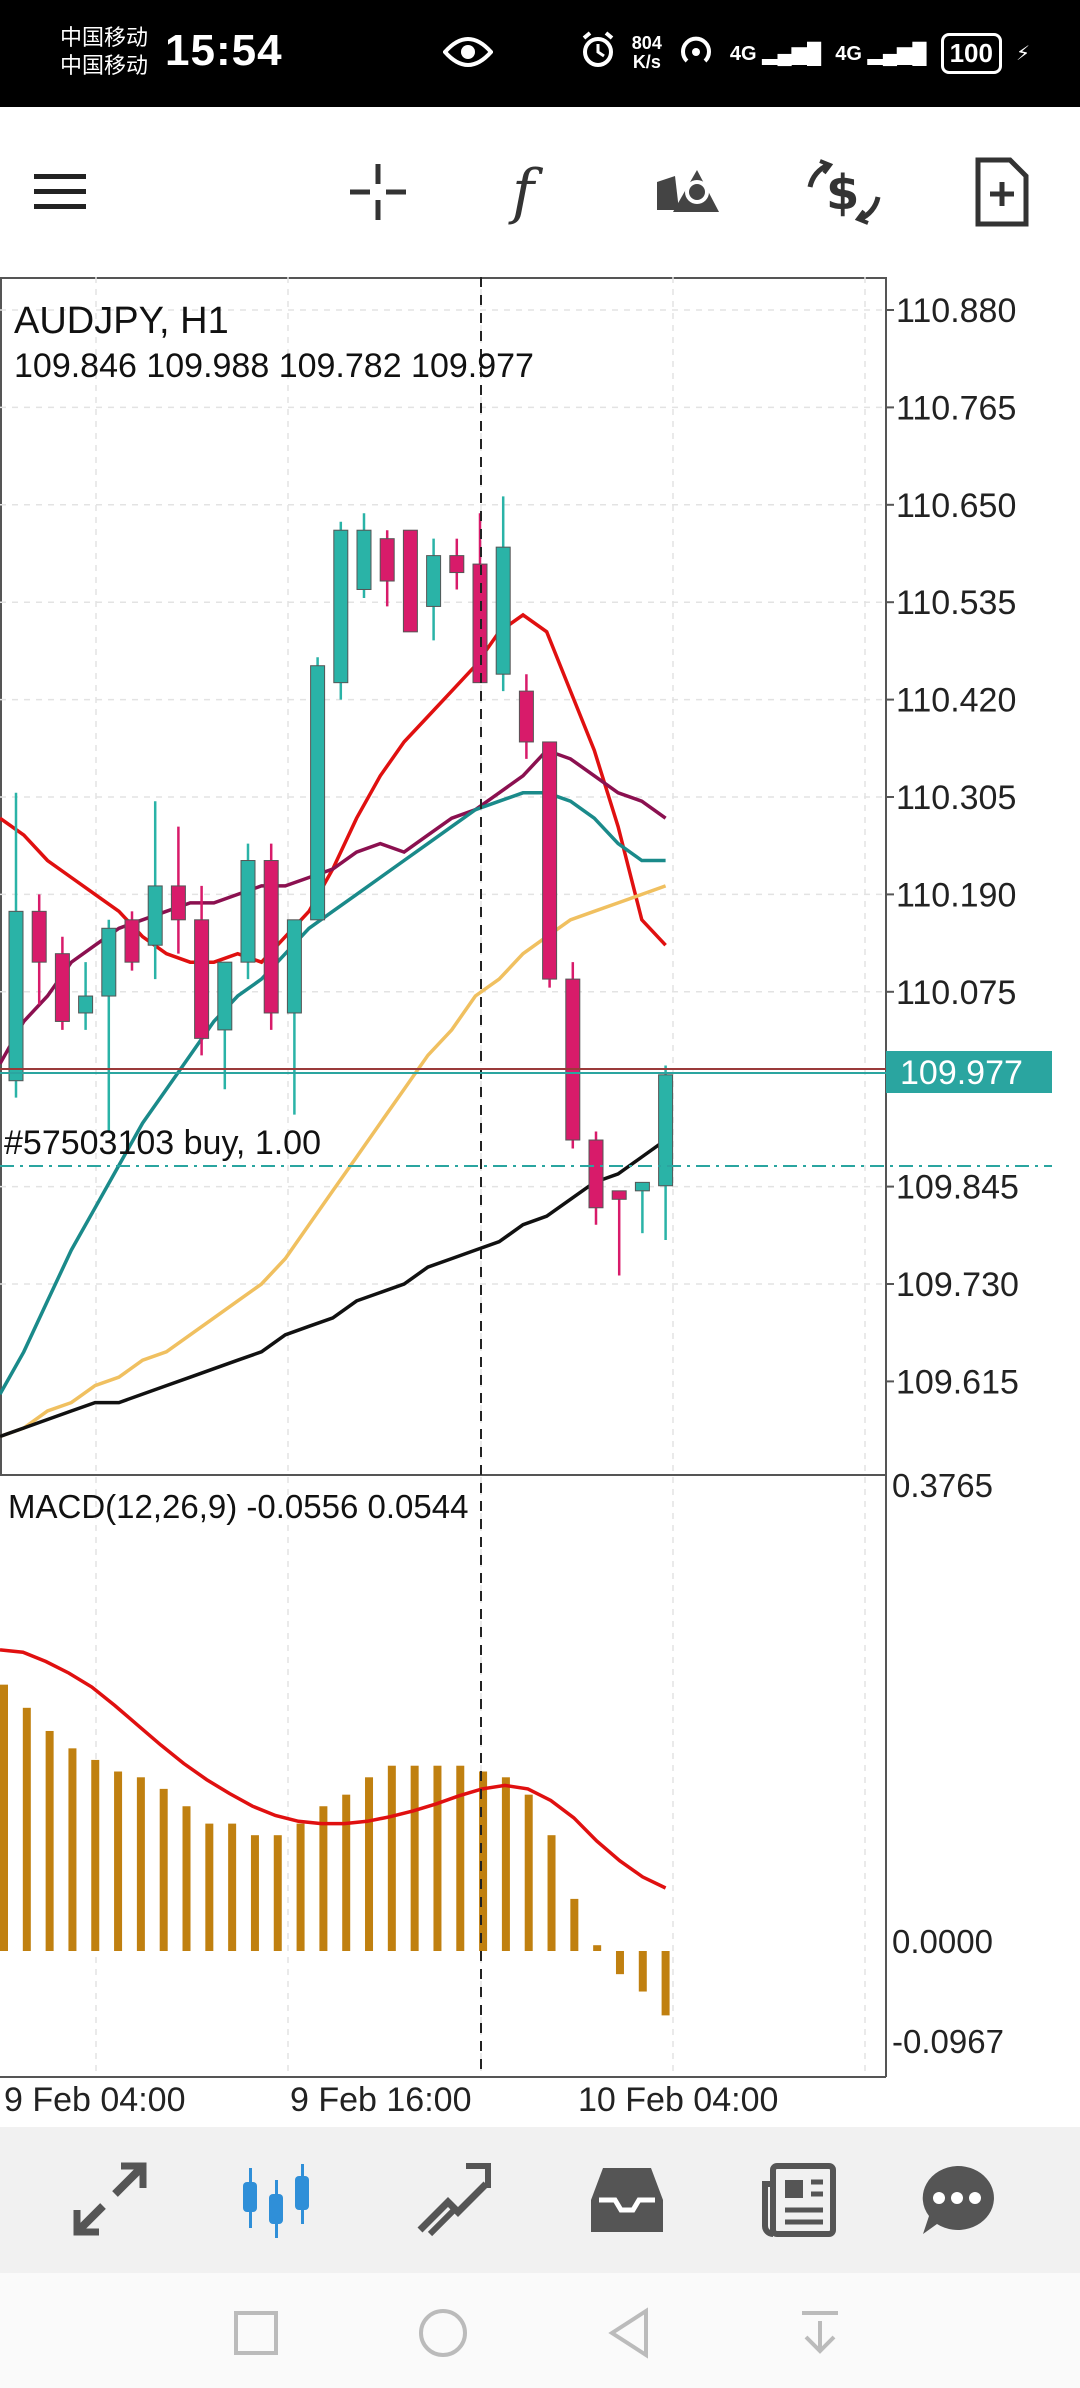 Image resolution: width=1080 pixels, height=2388 pixels. Describe the element at coordinates (942, 1485) in the screenshot. I see `macd-axis-label: 0.3765` at that location.